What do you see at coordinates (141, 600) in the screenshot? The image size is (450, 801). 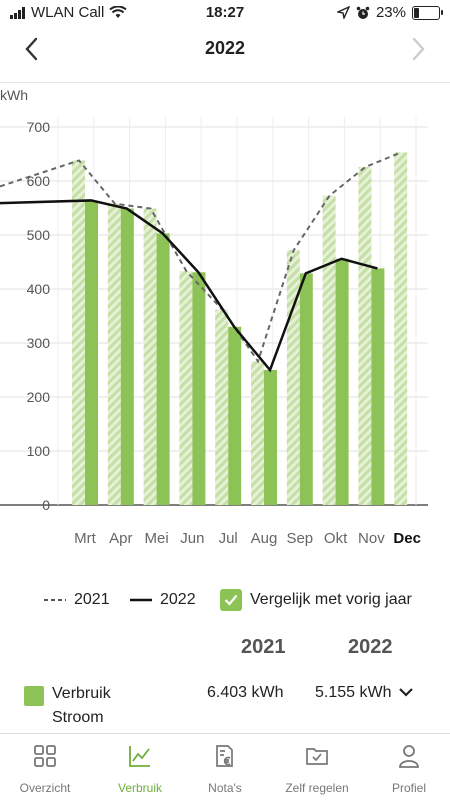 I see `solid-line-icon` at bounding box center [141, 600].